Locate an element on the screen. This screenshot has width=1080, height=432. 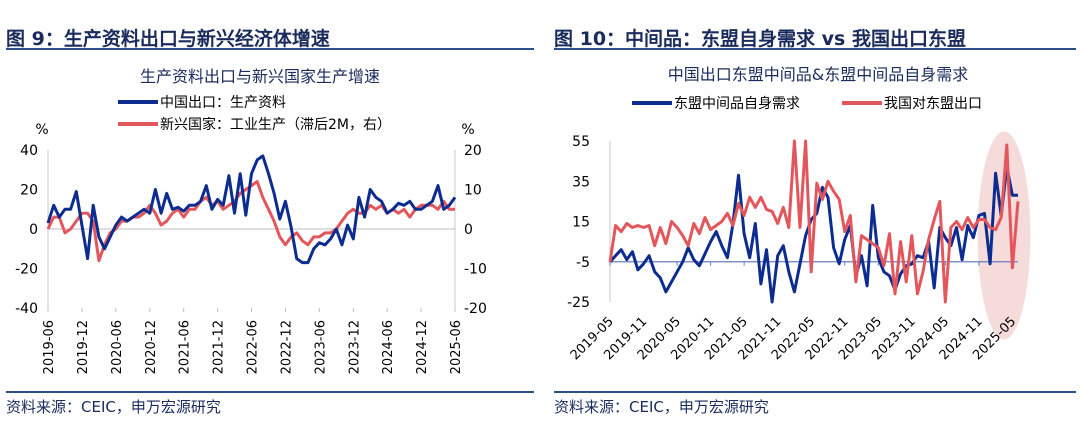
x-tick-label: 2024-12 is located at coordinates (422, 347).